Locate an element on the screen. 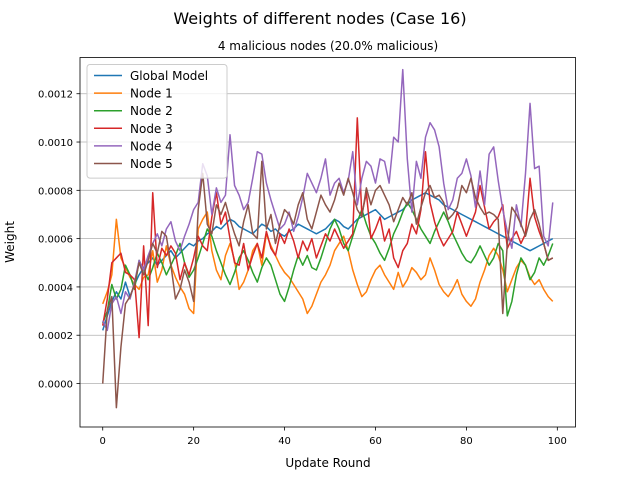  x-axis-label: Update Round is located at coordinates (327, 463).